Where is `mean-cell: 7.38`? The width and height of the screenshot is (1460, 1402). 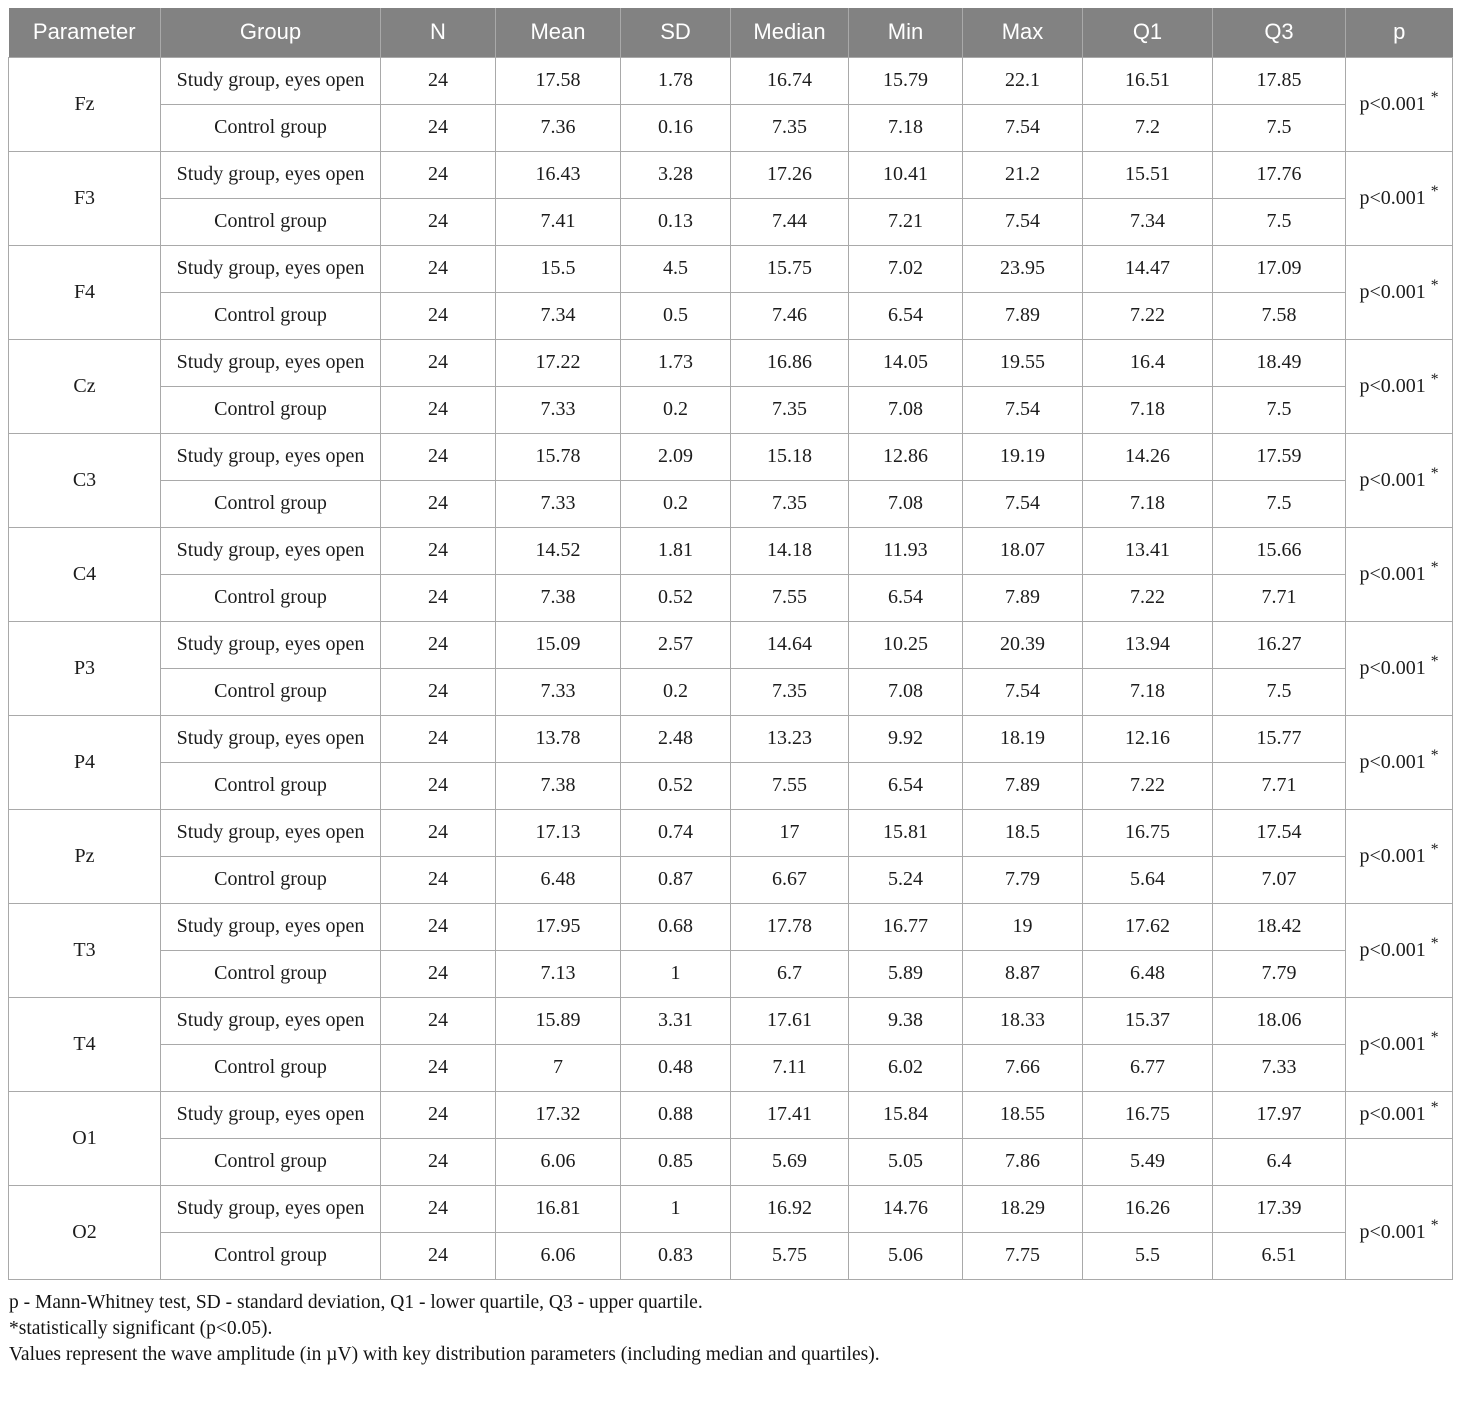 mean-cell: 7.38 is located at coordinates (558, 785).